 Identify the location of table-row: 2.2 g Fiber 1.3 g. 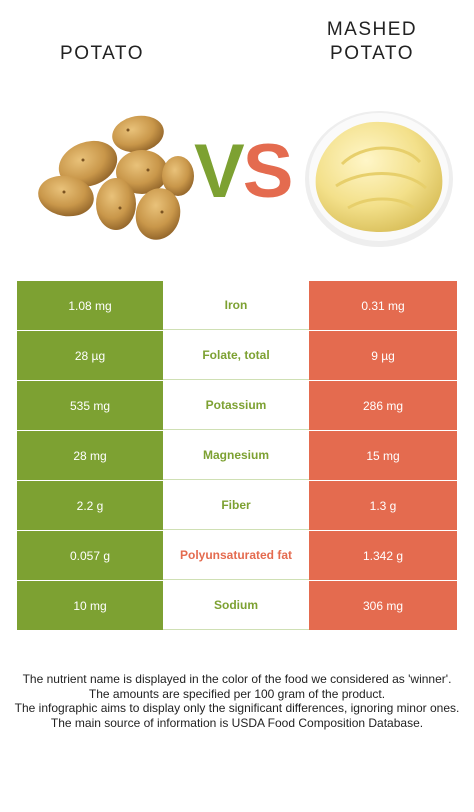
(237, 506).